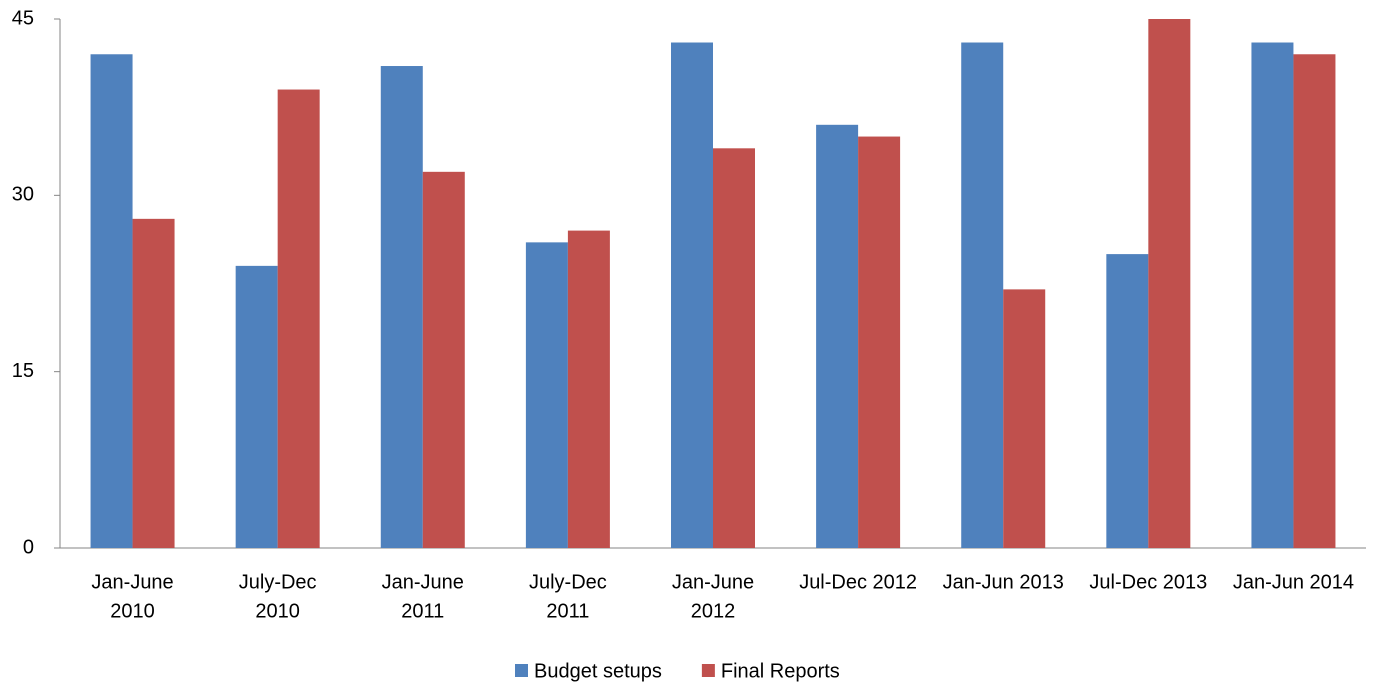 This screenshot has height=686, width=1385. Describe the element at coordinates (1003, 582) in the screenshot. I see `x-tick-label: Jan-Jun 2013` at that location.